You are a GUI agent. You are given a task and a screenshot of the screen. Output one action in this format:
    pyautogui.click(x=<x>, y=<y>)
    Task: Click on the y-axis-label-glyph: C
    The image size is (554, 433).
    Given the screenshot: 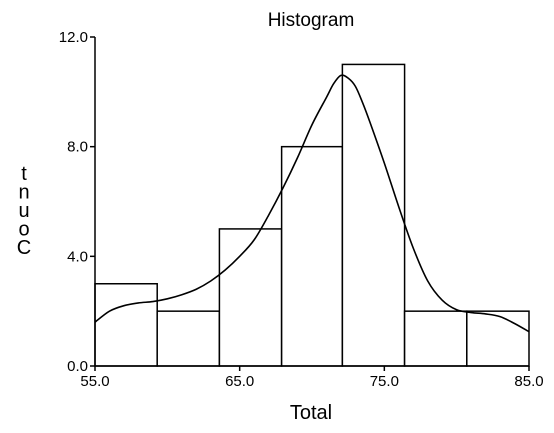 What is the action you would take?
    pyautogui.click(x=24, y=248)
    